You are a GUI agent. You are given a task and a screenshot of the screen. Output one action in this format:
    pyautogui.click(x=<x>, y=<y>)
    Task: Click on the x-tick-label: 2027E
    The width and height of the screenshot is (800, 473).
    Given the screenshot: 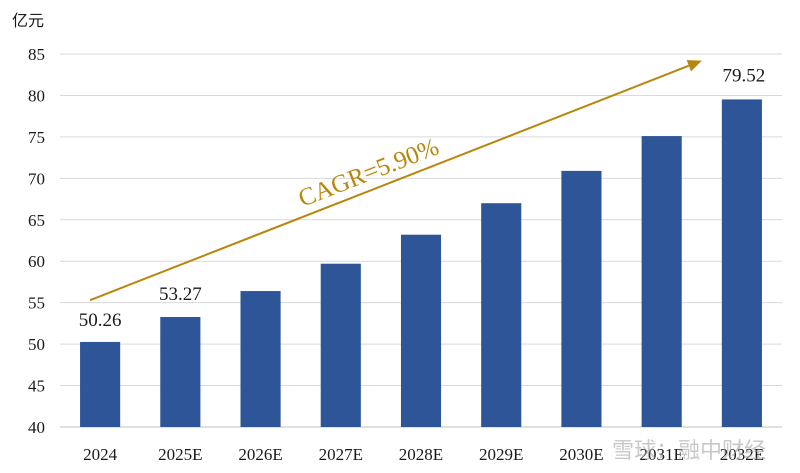 What is the action you would take?
    pyautogui.click(x=341, y=454)
    